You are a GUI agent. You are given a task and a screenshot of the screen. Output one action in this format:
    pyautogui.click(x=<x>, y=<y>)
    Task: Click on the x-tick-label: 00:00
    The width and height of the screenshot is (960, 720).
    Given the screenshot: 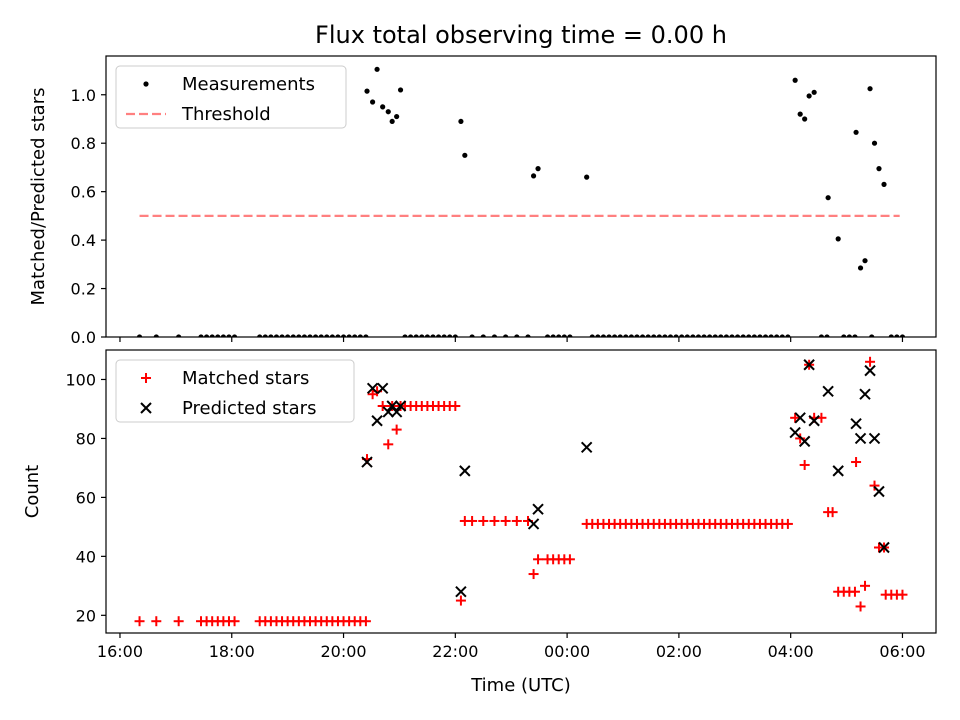 What is the action you would take?
    pyautogui.click(x=567, y=651)
    